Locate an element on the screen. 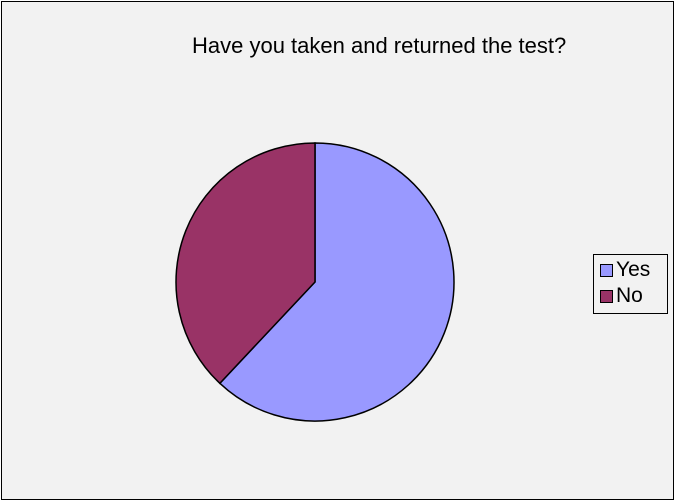 The width and height of the screenshot is (677, 502). legend: Yes No is located at coordinates (630, 284).